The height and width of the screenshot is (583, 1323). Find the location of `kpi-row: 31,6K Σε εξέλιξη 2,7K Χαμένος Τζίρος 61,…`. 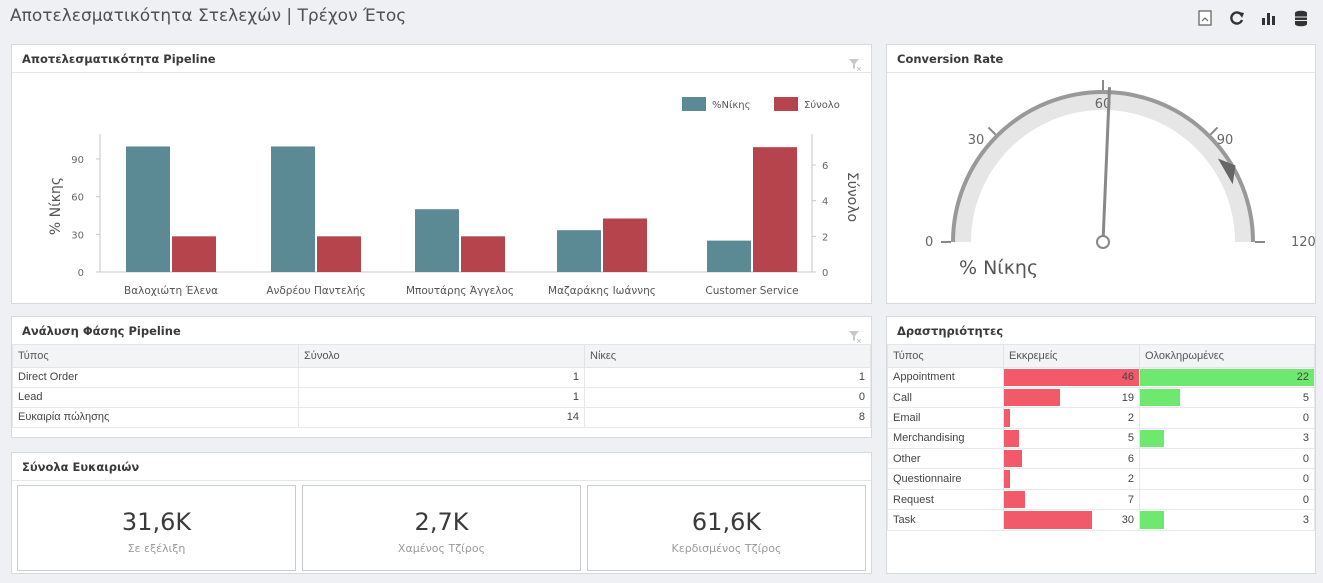

kpi-row: 31,6K Σε εξέλιξη 2,7K Χαμένος Τζίρος 61,… is located at coordinates (441, 528).